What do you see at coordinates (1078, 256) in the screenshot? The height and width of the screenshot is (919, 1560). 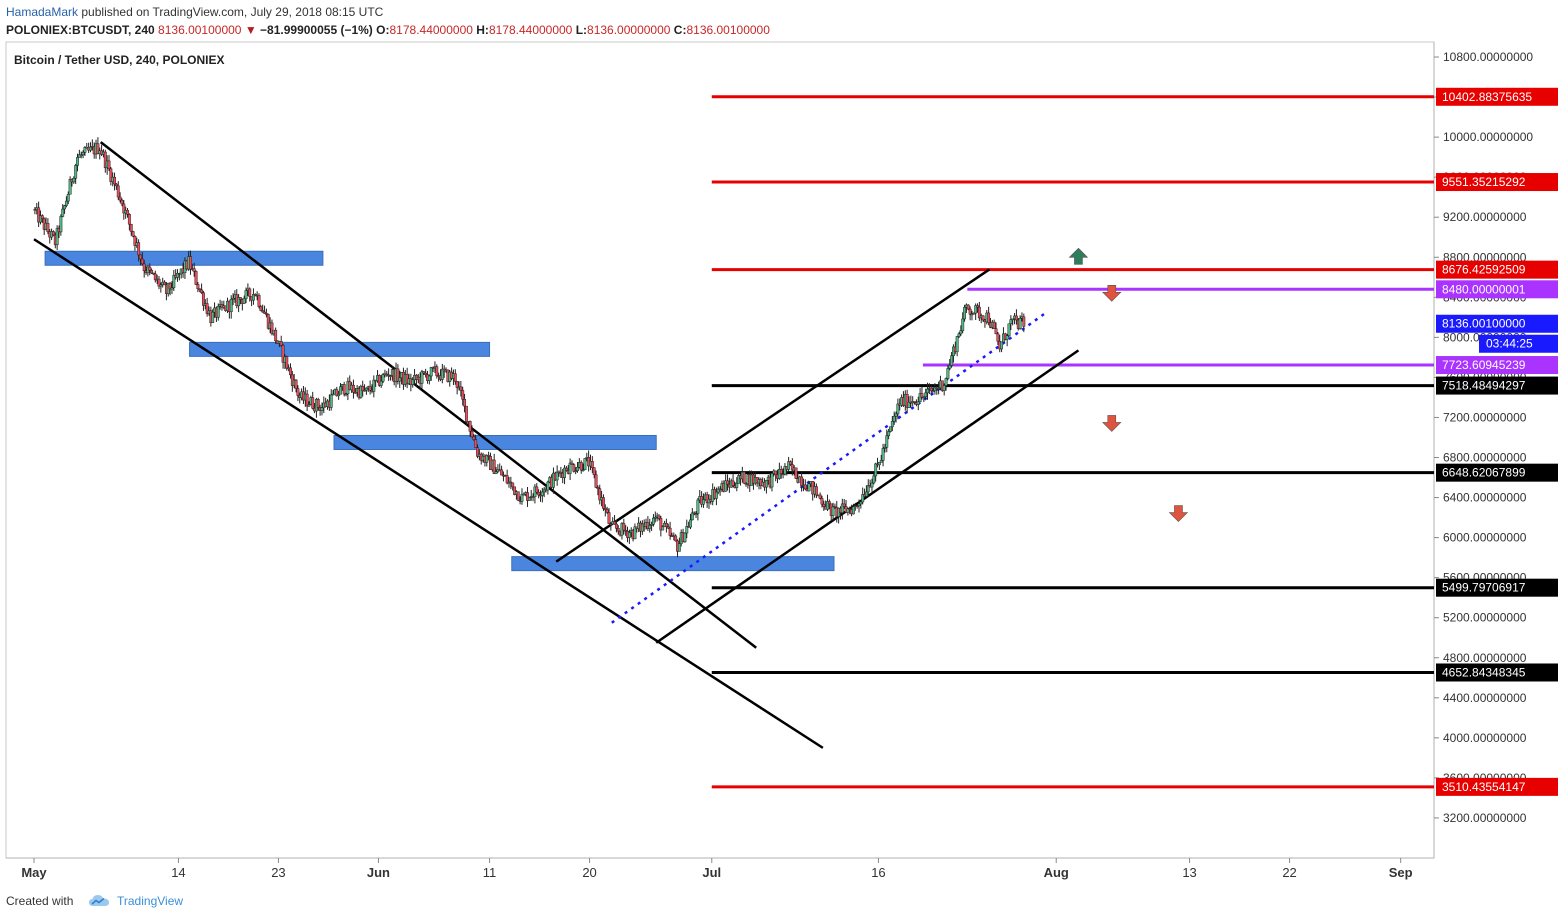 I see `up-arrow-icon` at bounding box center [1078, 256].